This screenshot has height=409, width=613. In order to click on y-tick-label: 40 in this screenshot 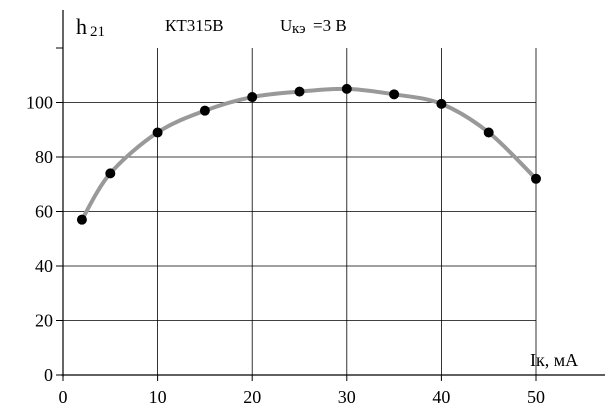, I will do `click(44, 266)`.